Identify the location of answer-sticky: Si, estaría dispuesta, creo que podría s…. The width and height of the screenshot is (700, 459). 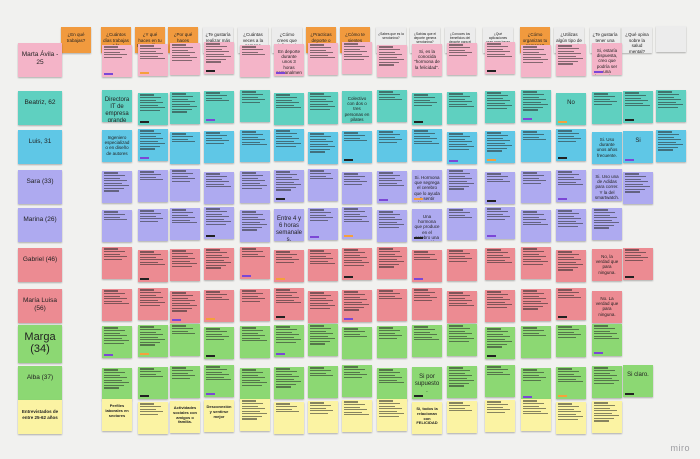
(607, 59).